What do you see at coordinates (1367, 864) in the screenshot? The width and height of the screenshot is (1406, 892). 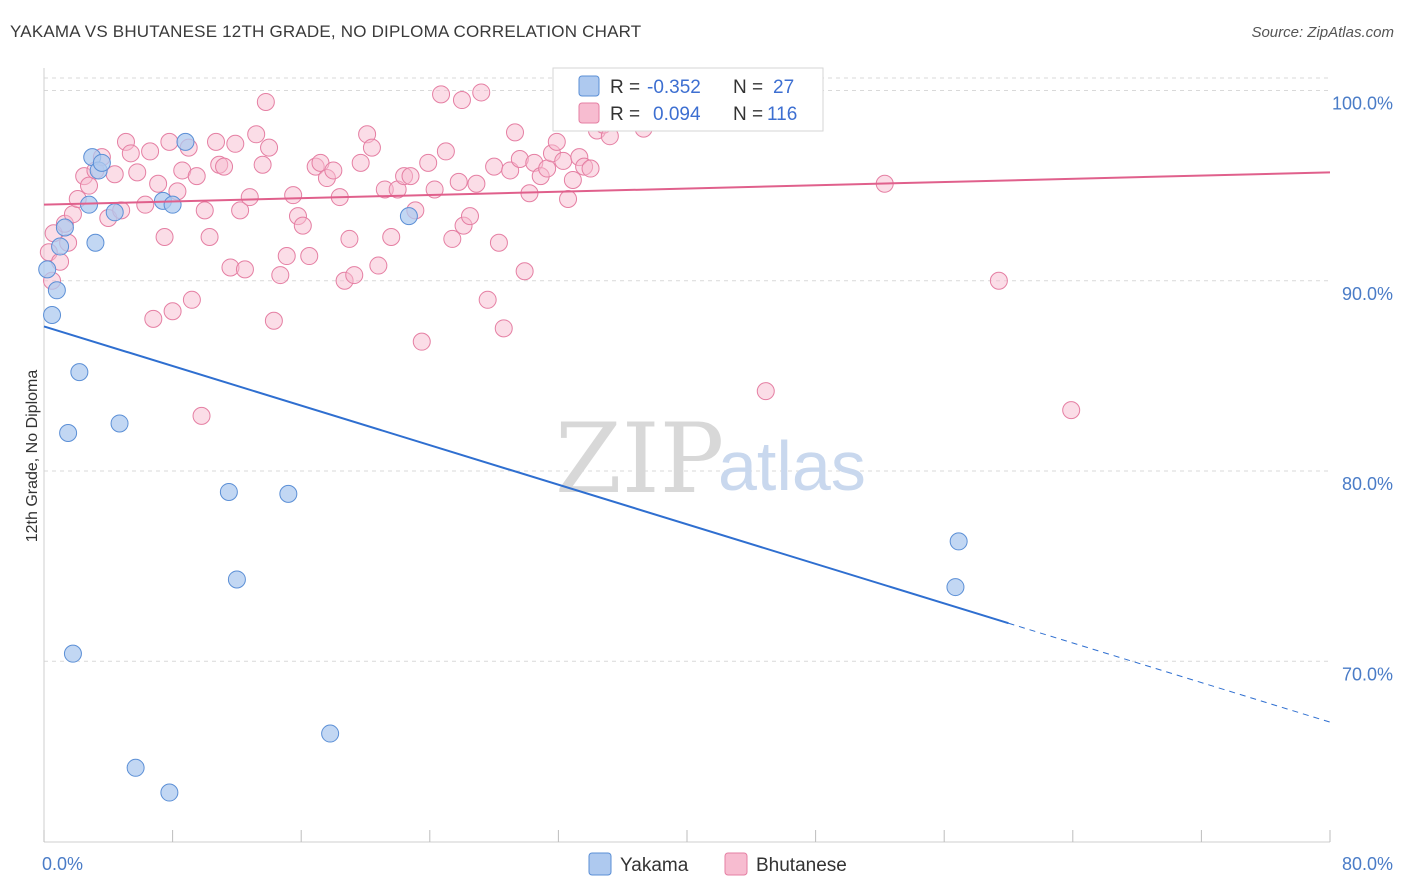 I see `x-tick-label-max: 80.0%` at bounding box center [1367, 864].